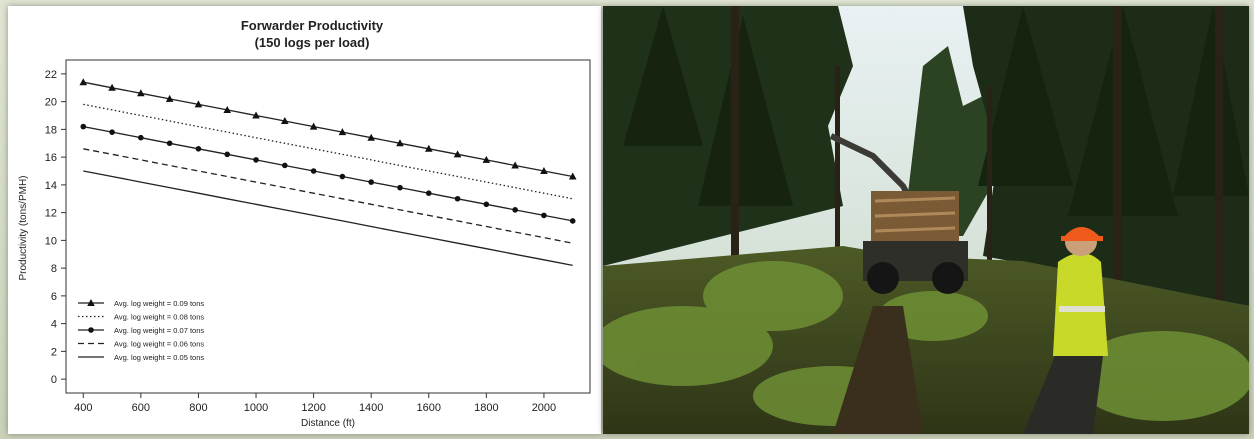 The height and width of the screenshot is (439, 1254). Describe the element at coordinates (51, 130) in the screenshot. I see `y-tick-label: 18` at that location.